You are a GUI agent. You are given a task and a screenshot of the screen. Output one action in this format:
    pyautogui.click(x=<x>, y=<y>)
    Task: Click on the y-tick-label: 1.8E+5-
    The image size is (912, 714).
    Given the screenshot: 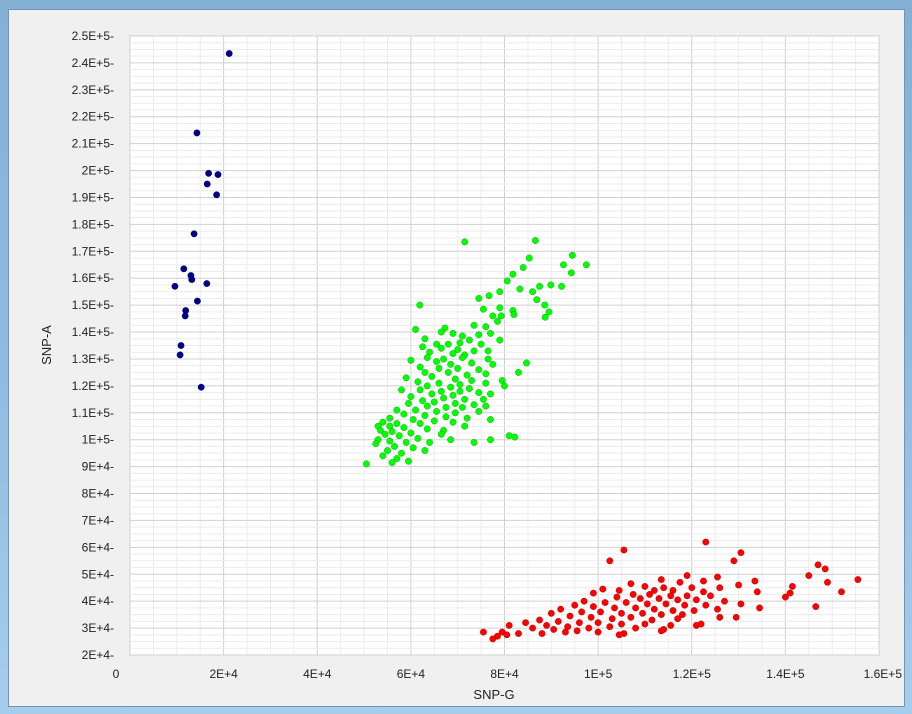 What is the action you would take?
    pyautogui.click(x=93, y=224)
    